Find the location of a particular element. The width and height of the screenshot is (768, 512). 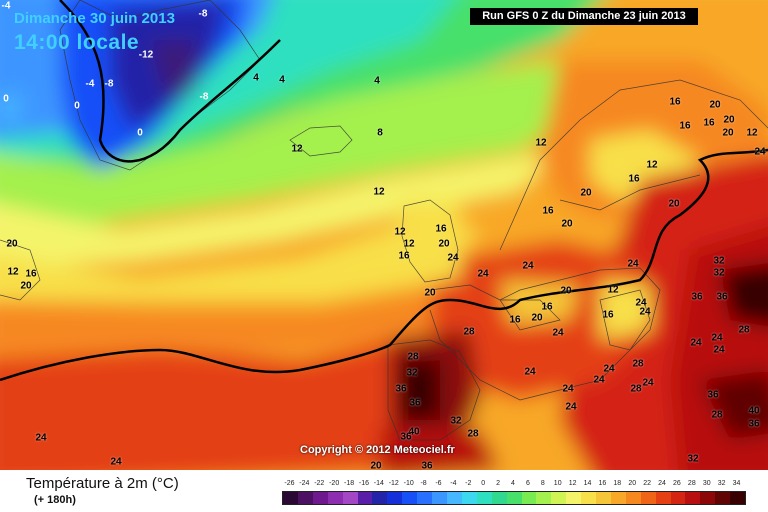

temperature-label: -4 is located at coordinates (90, 84).